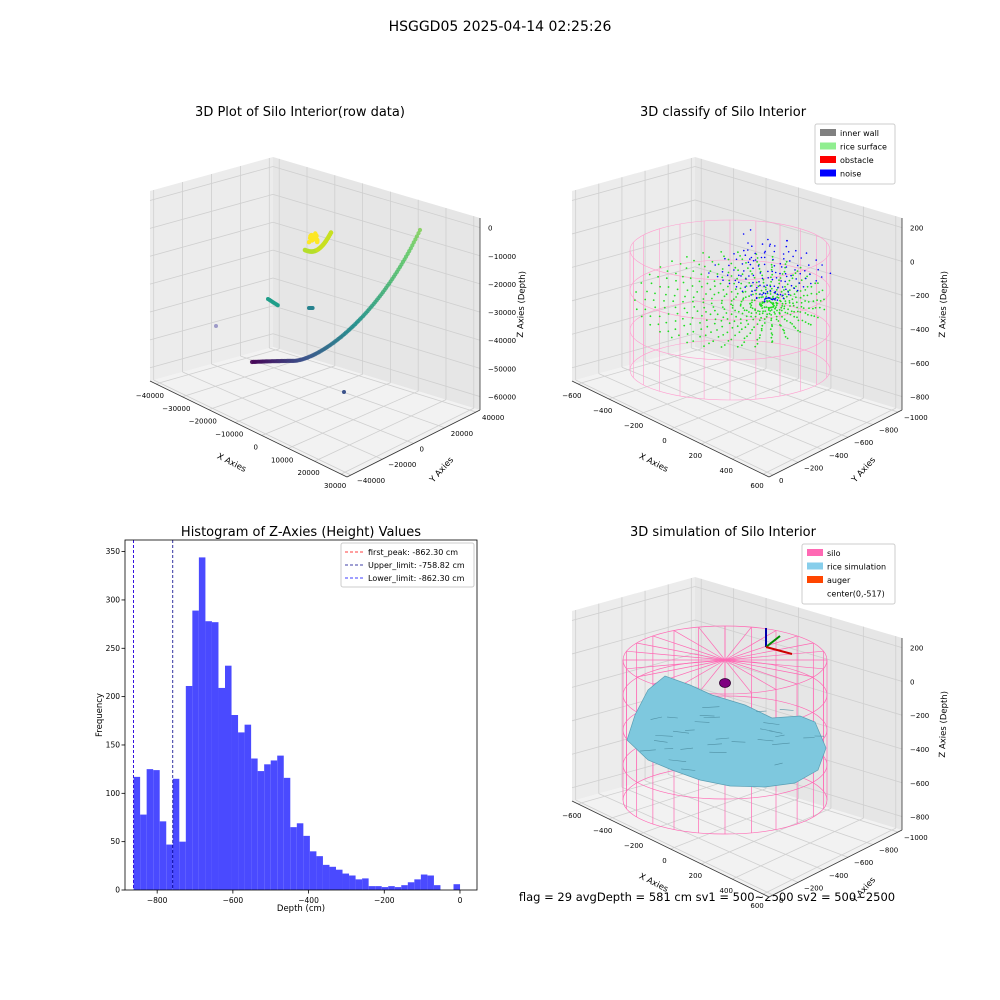 The image size is (1000, 1000). Describe the element at coordinates (653, 463) in the screenshot. I see `x-axis-label: X Axies` at that location.